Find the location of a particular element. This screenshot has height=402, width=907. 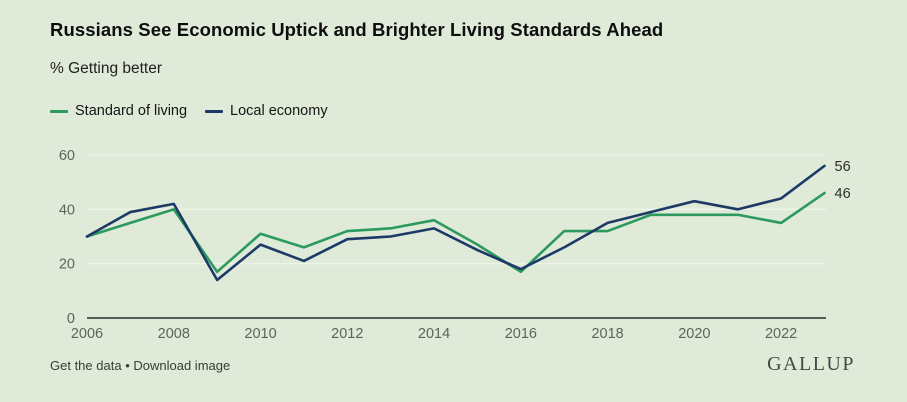

x-tick-label-2016: 2016 is located at coordinates (521, 334).